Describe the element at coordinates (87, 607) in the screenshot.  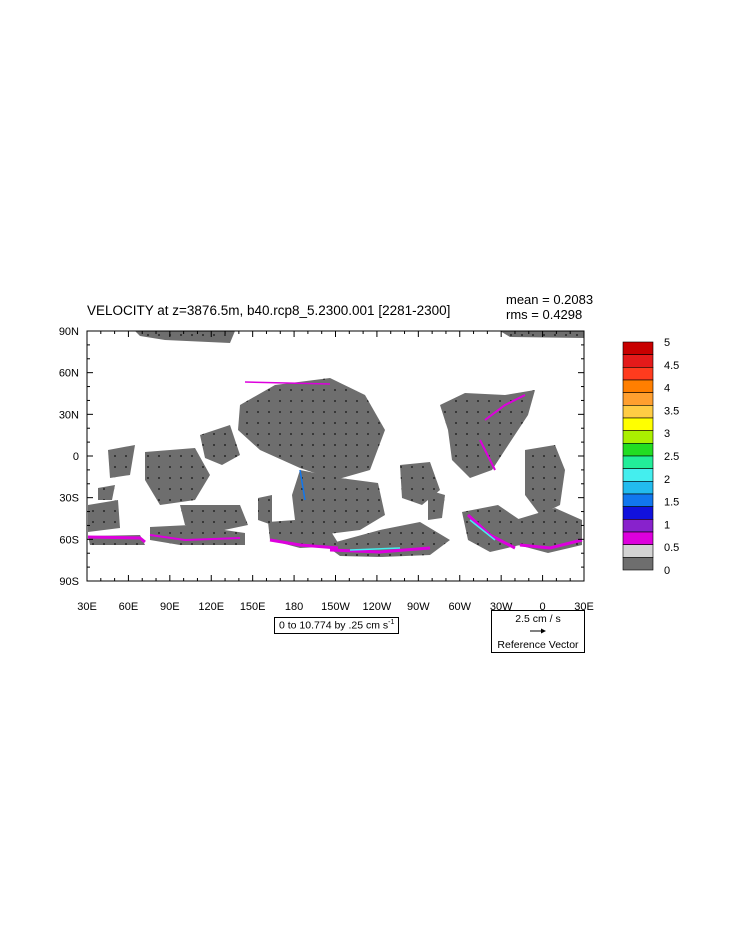
I see `longitude-label: 30E` at that location.